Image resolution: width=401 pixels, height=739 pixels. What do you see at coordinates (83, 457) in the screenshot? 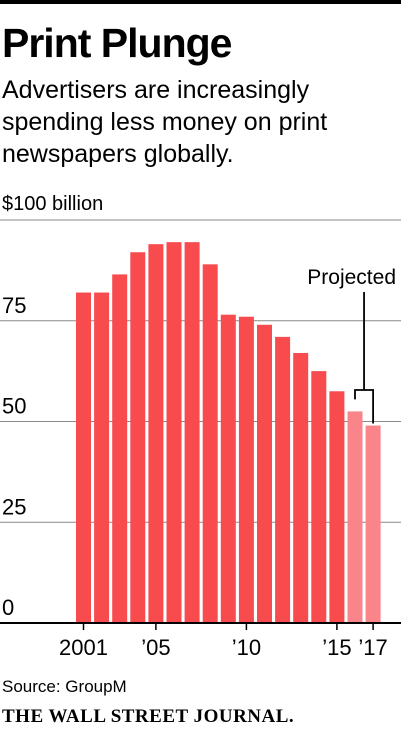
I see `bar-2001` at bounding box center [83, 457].